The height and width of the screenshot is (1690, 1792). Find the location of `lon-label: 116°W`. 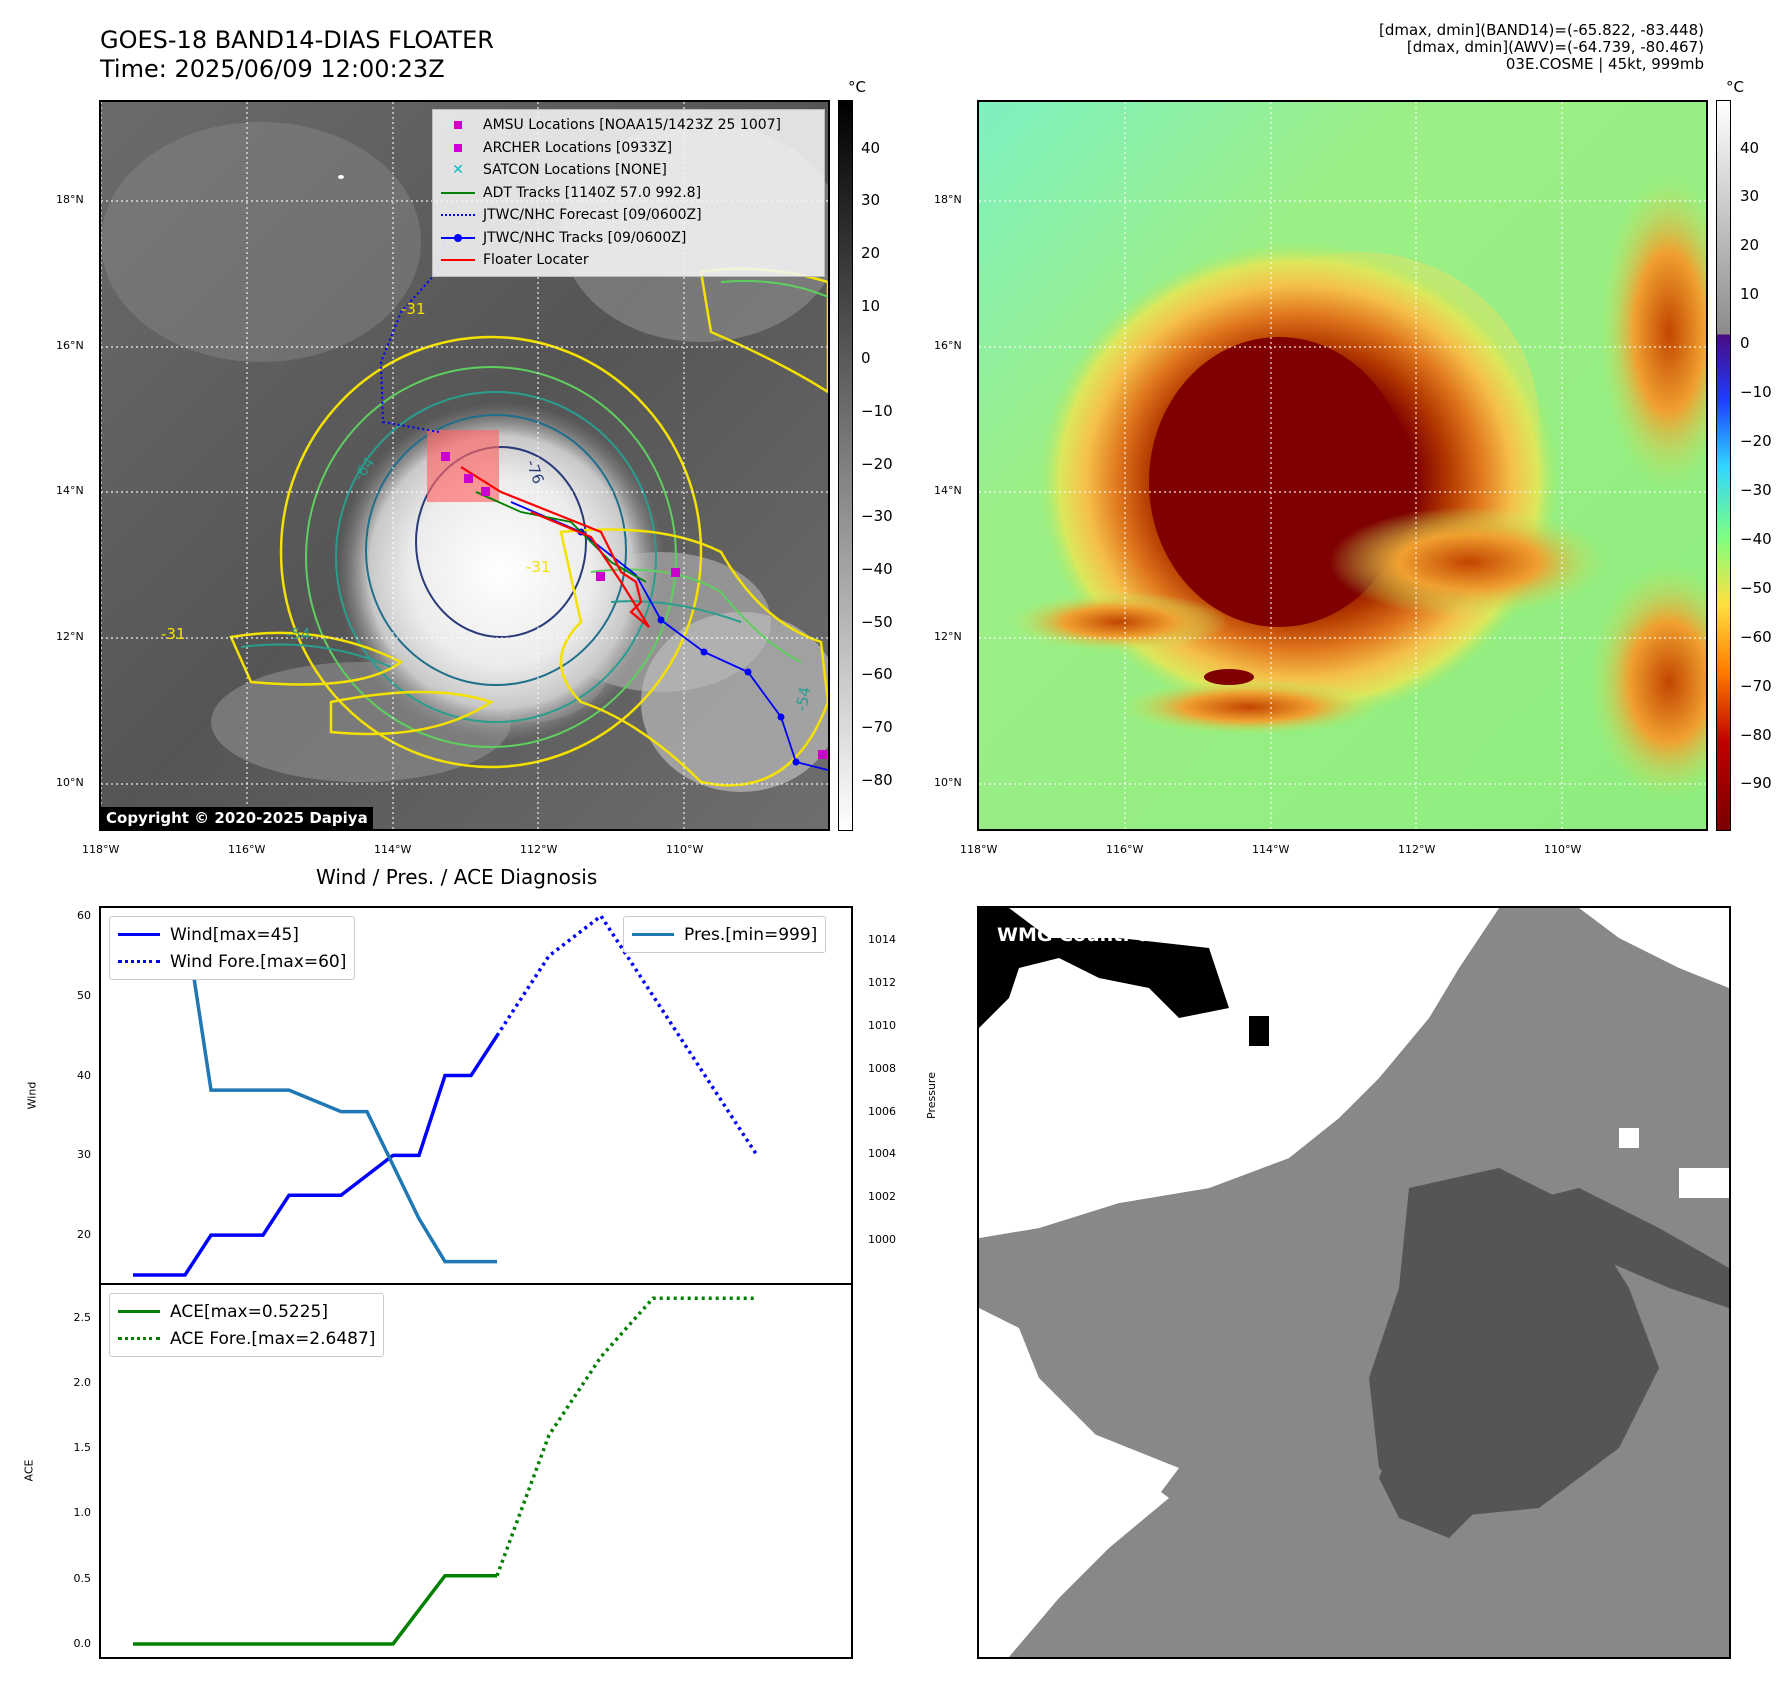

lon-label: 116°W is located at coordinates (1125, 849).